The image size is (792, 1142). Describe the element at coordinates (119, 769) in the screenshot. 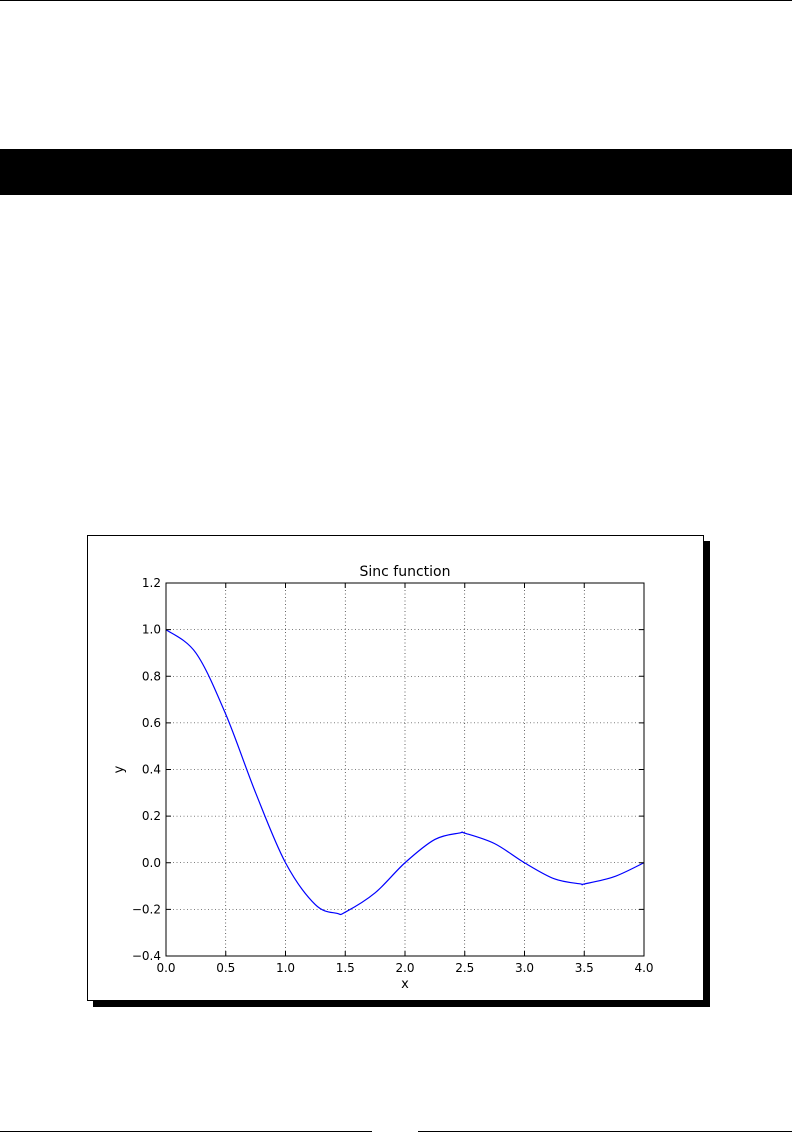

I see `y-axis-label: y` at that location.